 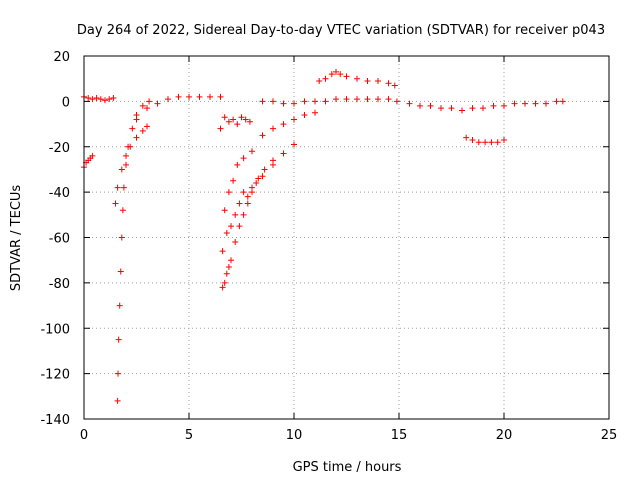 I want to click on series-second-recovery, so click(x=131, y=165).